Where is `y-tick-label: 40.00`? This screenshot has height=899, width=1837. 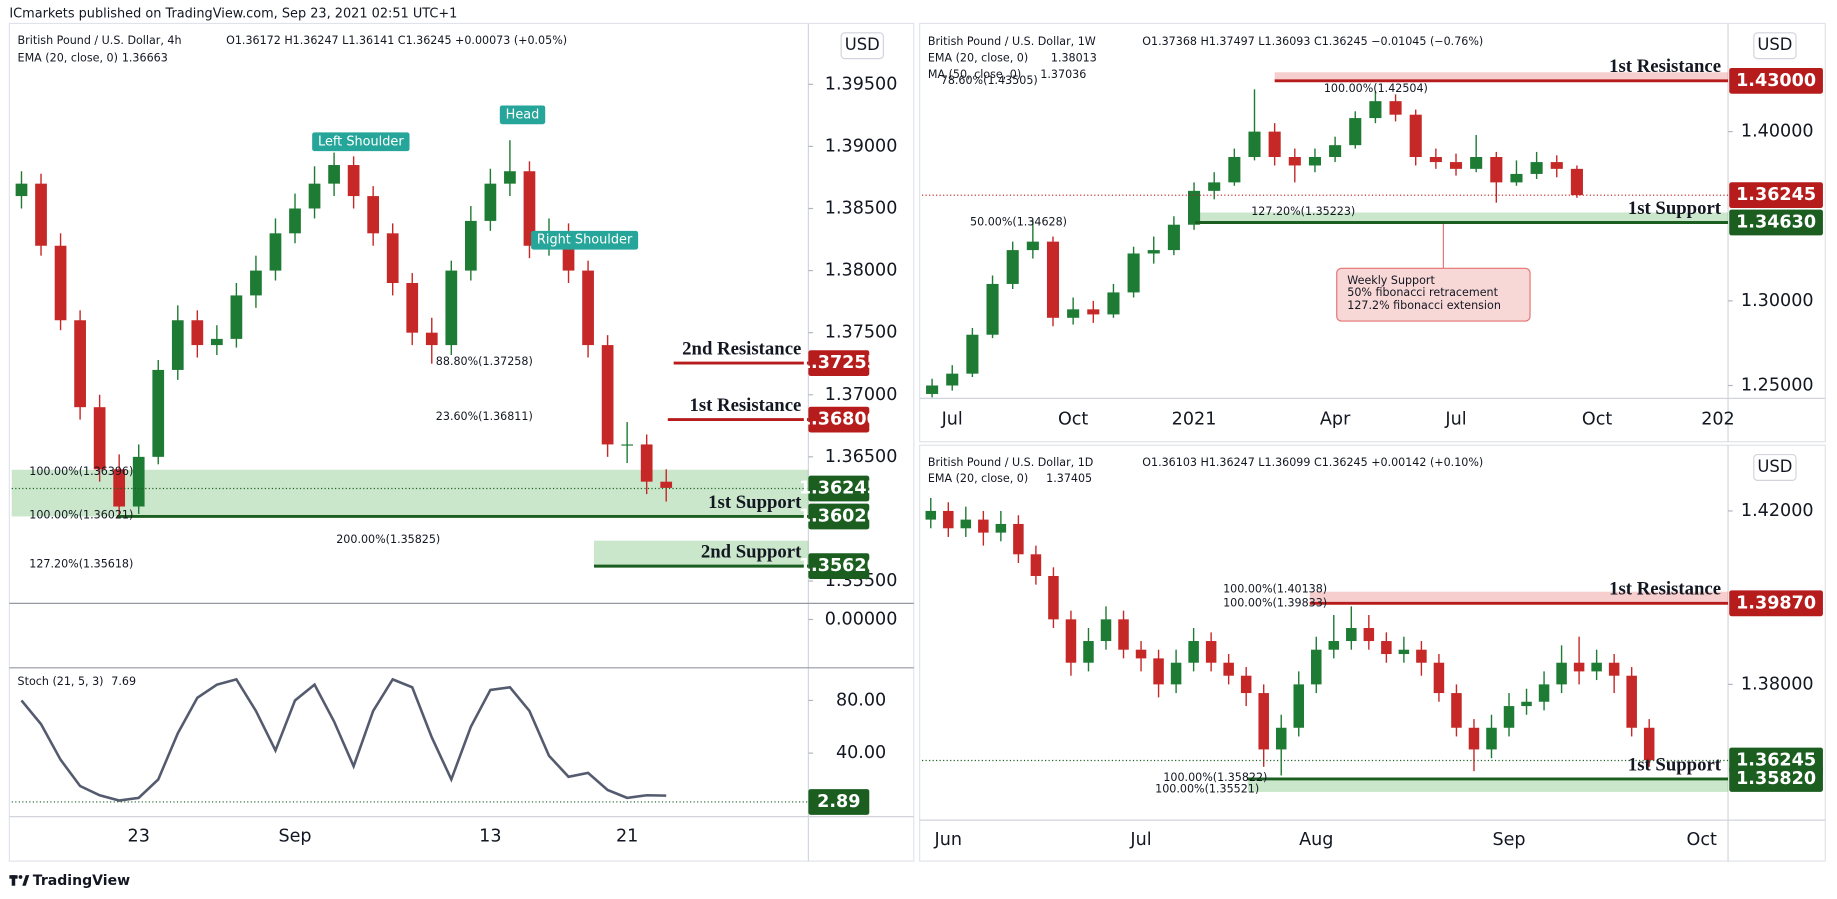
y-tick-label: 40.00 is located at coordinates (861, 753).